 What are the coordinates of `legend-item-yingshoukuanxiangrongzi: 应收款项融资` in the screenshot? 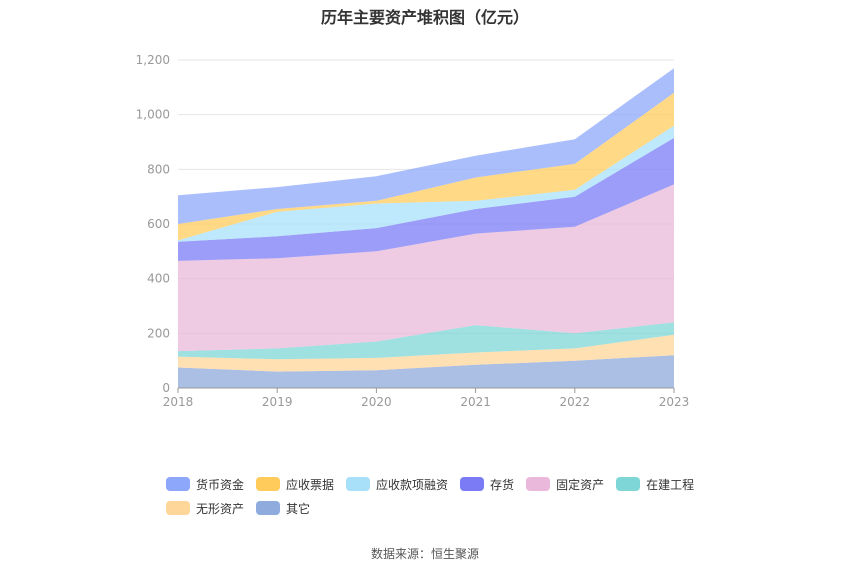 It's located at (397, 484).